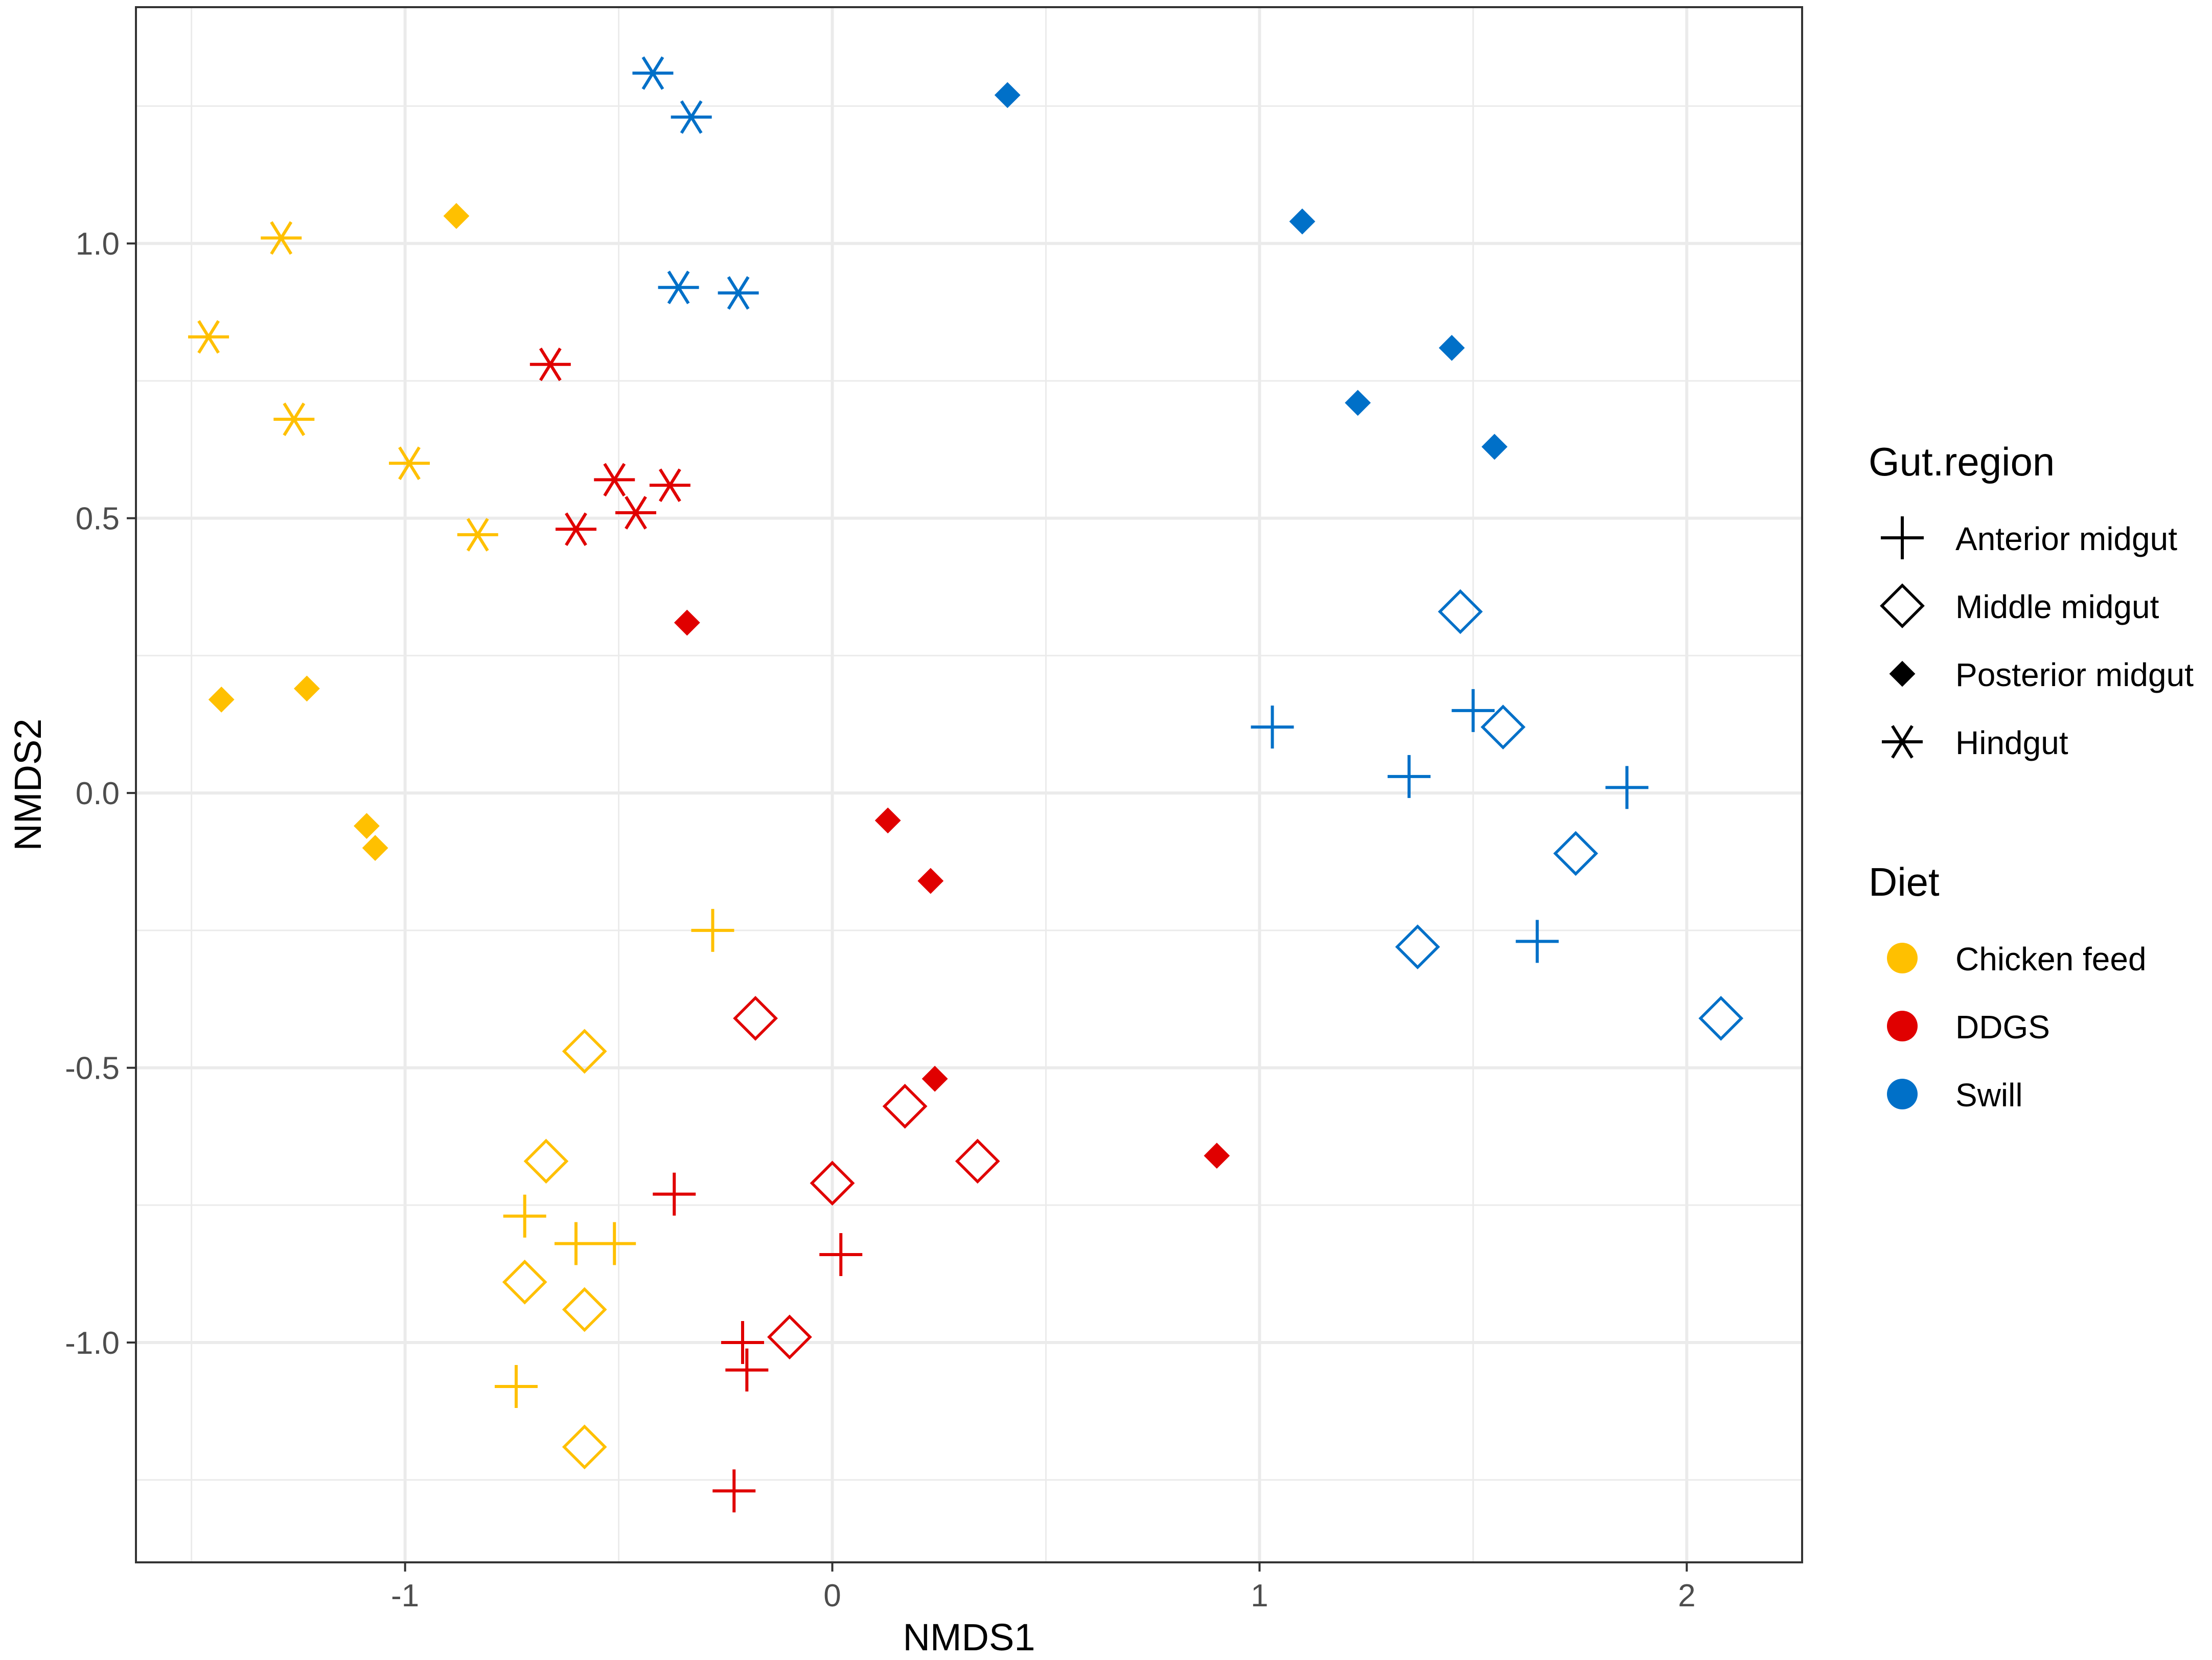  I want to click on legend-key-hindgut-d2, so click(1902, 742).